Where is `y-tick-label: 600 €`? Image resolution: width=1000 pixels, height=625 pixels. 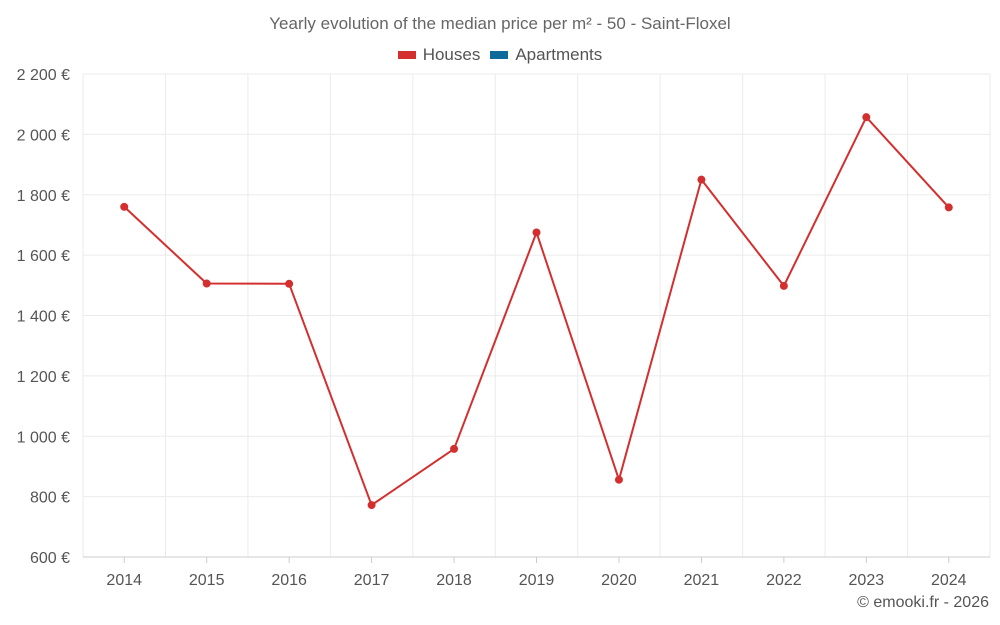
y-tick-label: 600 € is located at coordinates (50, 558).